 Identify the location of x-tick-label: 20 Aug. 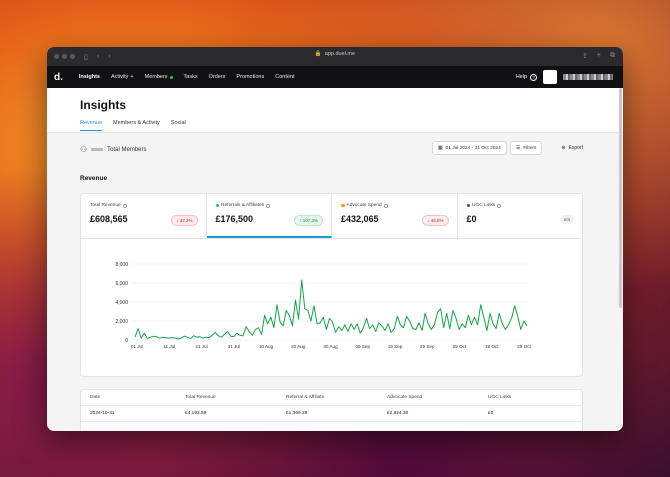
(298, 346).